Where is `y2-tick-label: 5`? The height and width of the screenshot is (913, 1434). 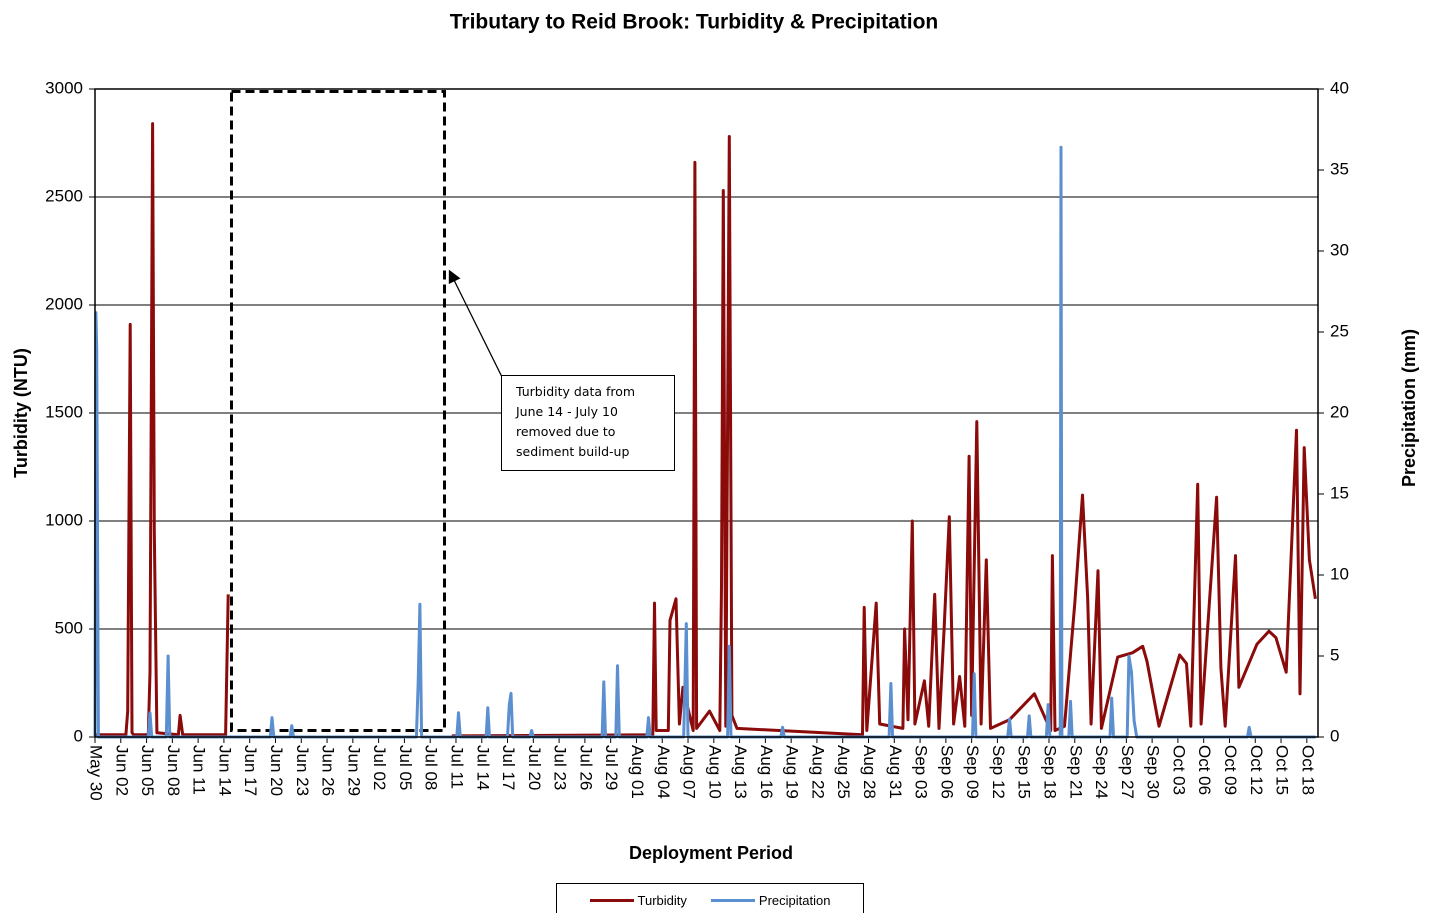 y2-tick-label: 5 is located at coordinates (1334, 654).